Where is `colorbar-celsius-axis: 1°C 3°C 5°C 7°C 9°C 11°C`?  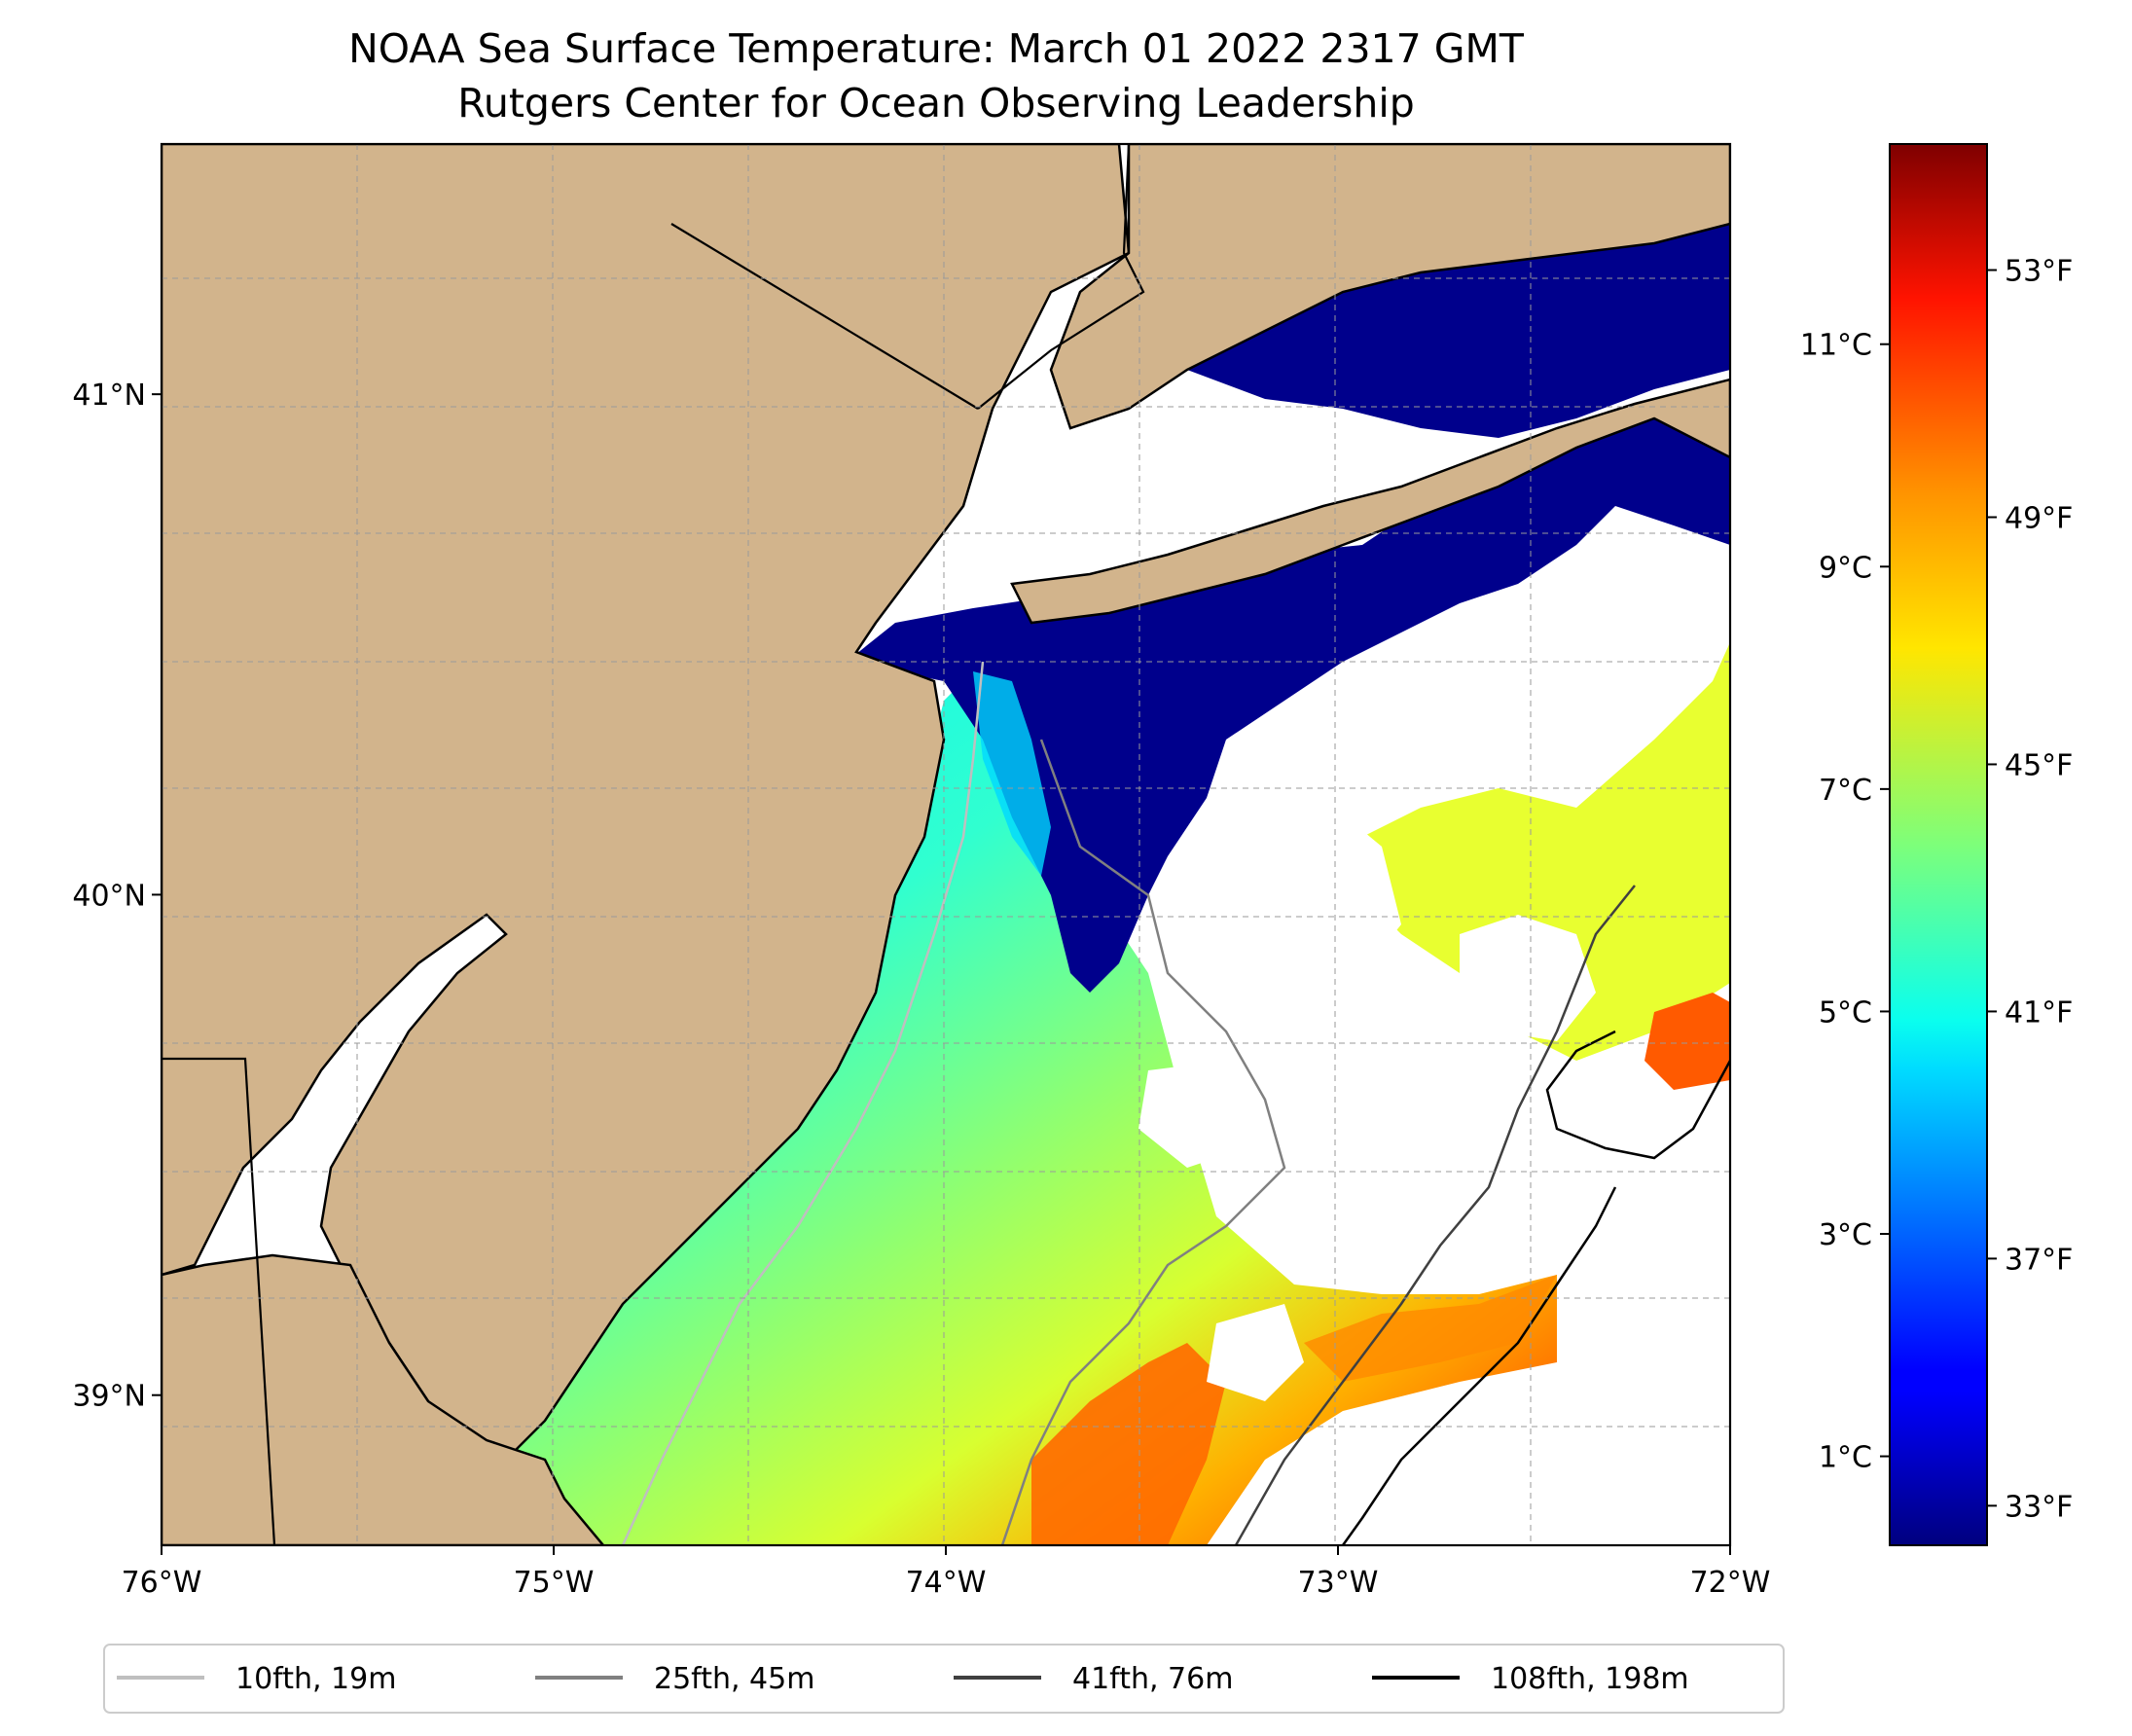
colorbar-celsius-axis: 1°C 3°C 5°C 7°C 9°C 11°C is located at coordinates (1845, 902).